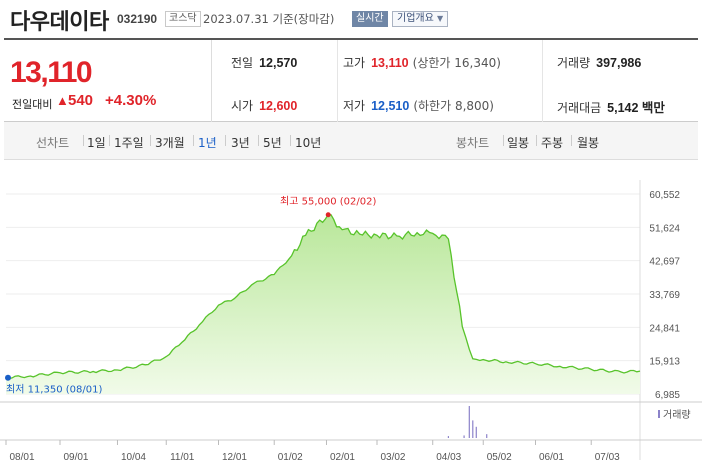 The height and width of the screenshot is (476, 702). Describe the element at coordinates (453, 106) in the screenshot. I see `lower-limit: (하한가 8,800)` at that location.